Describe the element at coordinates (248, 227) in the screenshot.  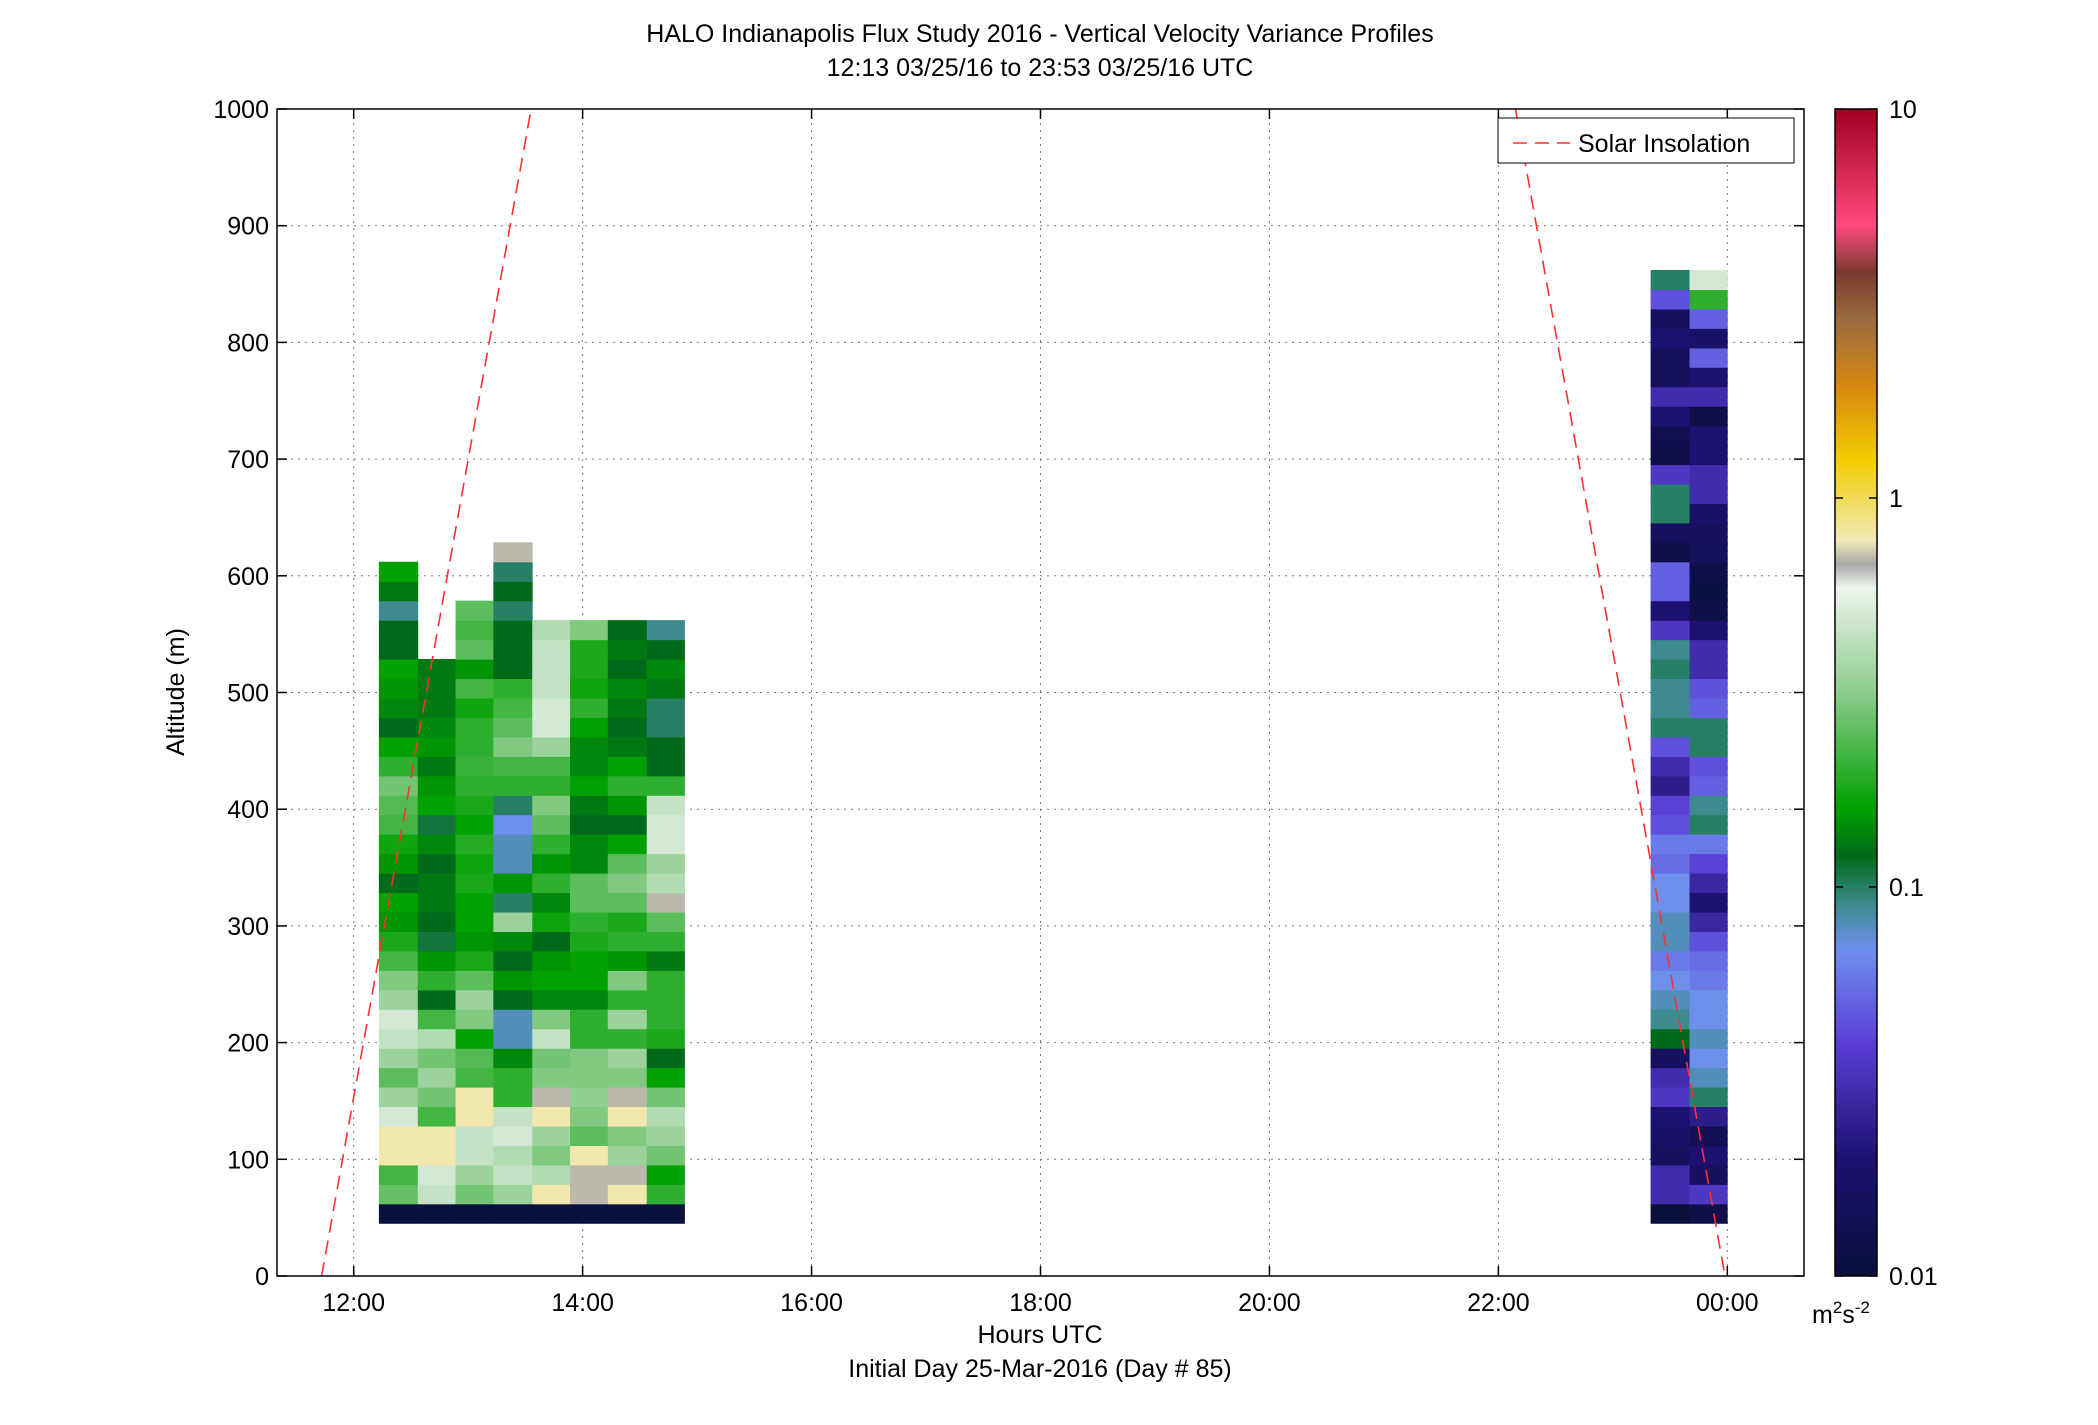
I see `y-tick-label: 900` at that location.